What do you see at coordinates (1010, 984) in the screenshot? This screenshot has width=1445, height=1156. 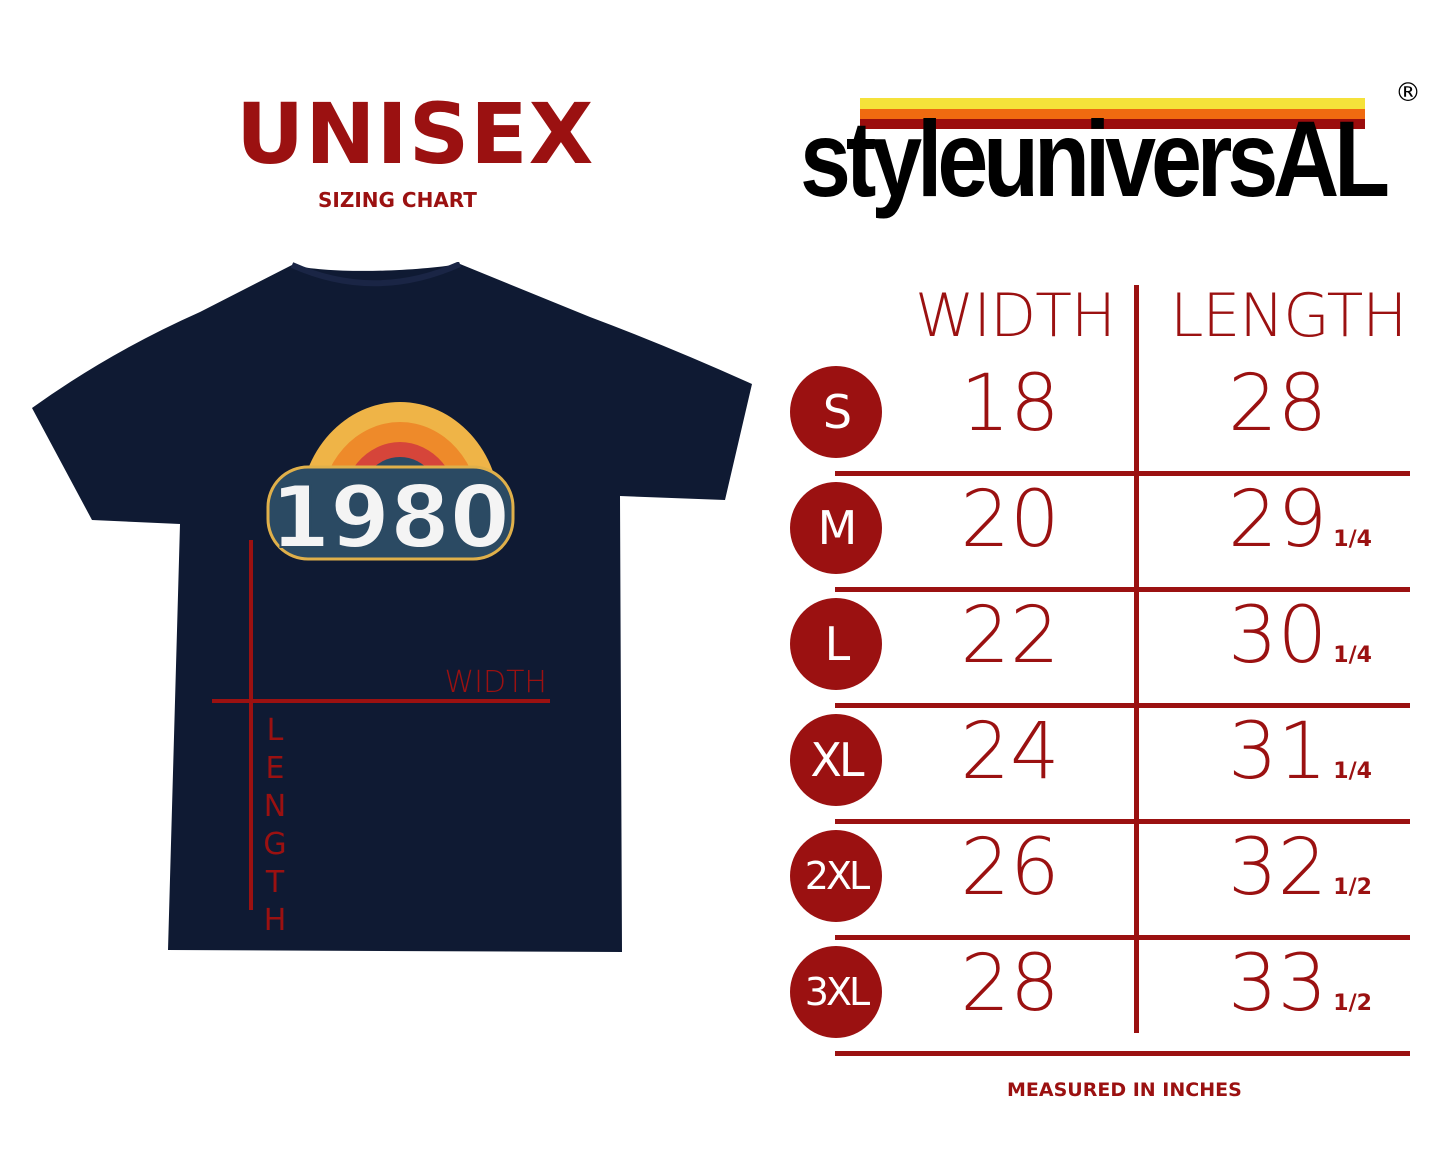 I see `width-value: 28` at bounding box center [1010, 984].